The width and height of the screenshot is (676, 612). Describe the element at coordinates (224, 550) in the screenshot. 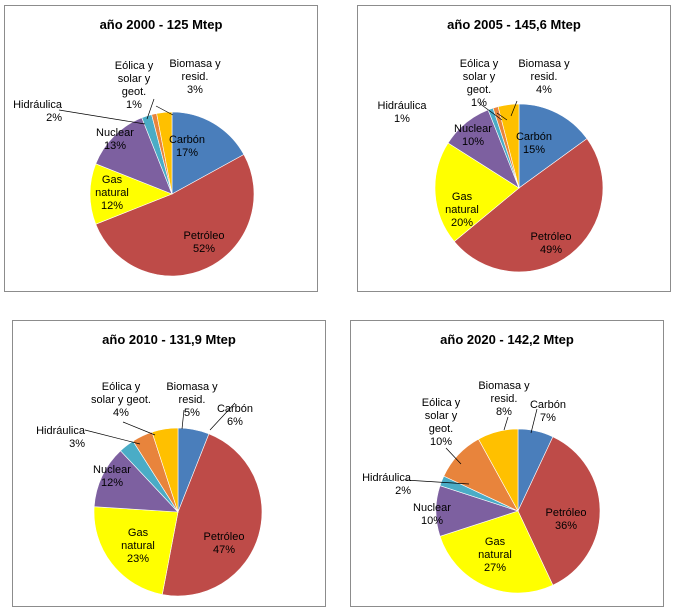

I see `slice-value-petroleo: 47%` at that location.